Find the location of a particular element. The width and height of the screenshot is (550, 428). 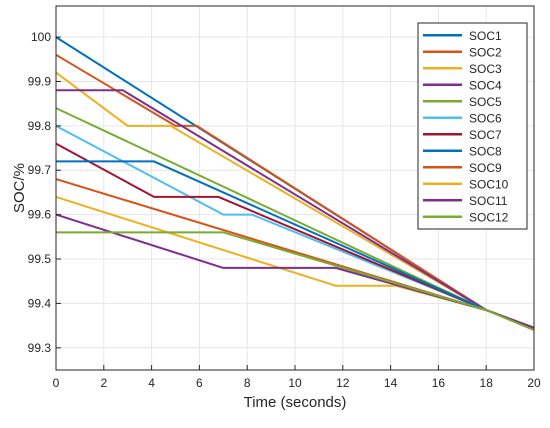

x-tick-label: 20 is located at coordinates (534, 383).